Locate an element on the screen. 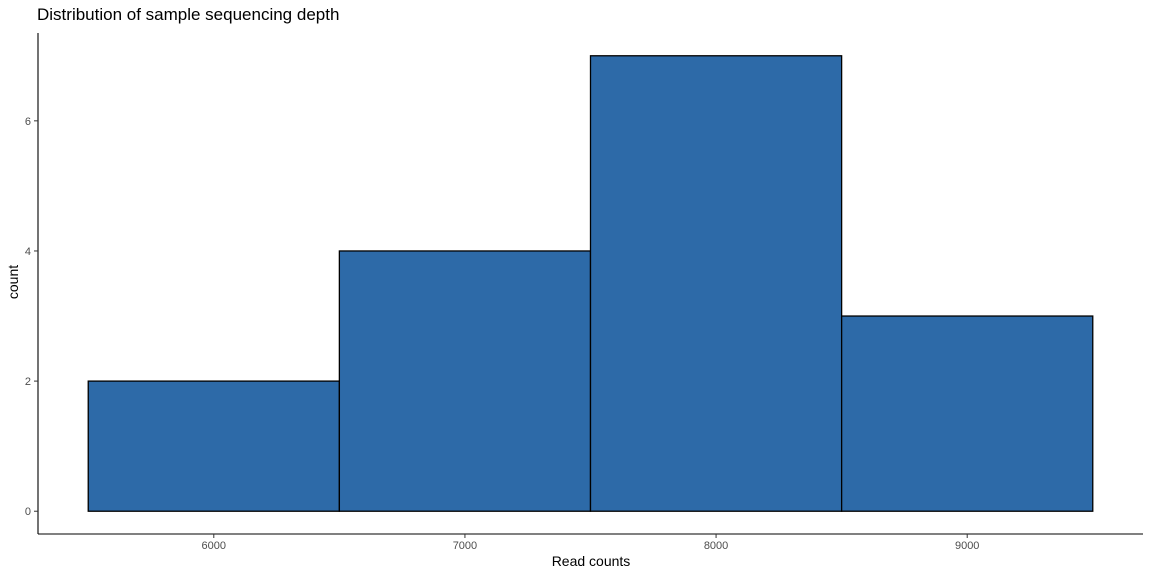  x-tick-label: 8000 is located at coordinates (716, 546).